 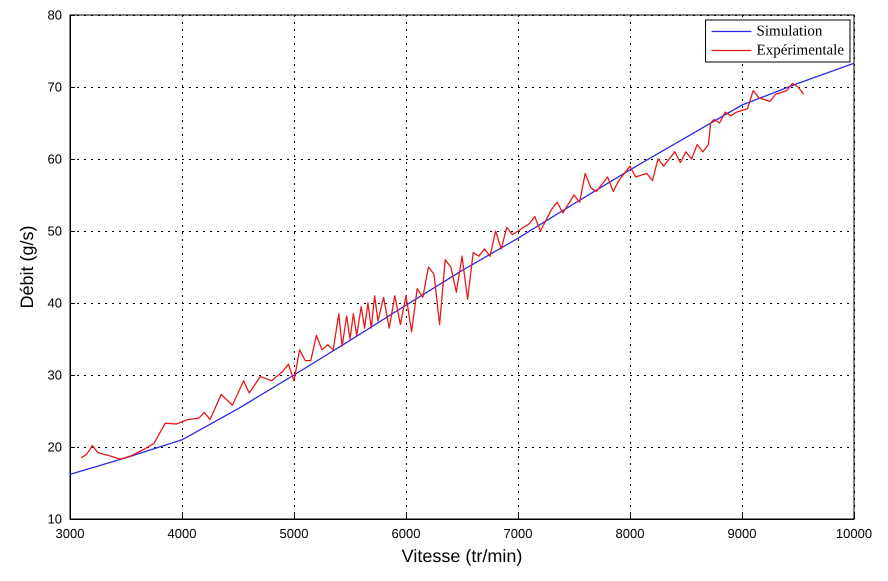 I want to click on y-tick-label: 20, so click(x=55, y=447).